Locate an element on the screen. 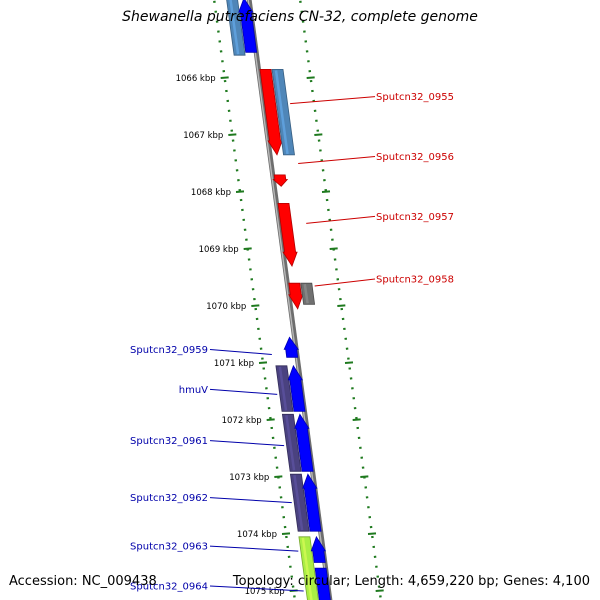 The width and height of the screenshot is (600, 600). kbp-tick-label: 1074 kbp is located at coordinates (257, 535).